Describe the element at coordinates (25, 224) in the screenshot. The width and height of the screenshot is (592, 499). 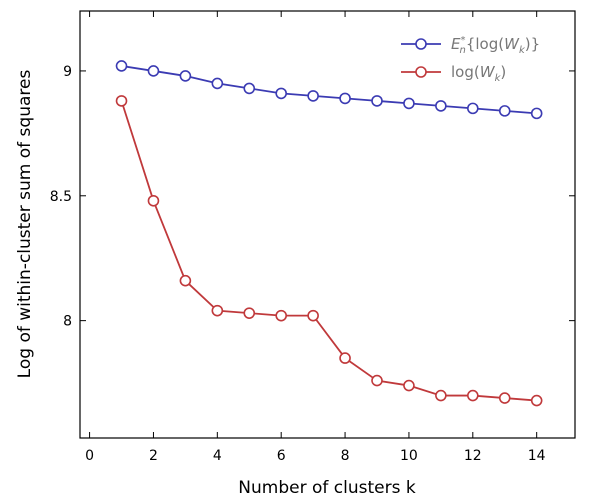
I see `y-axis-title: Log of within-cluster sum of squares` at that location.